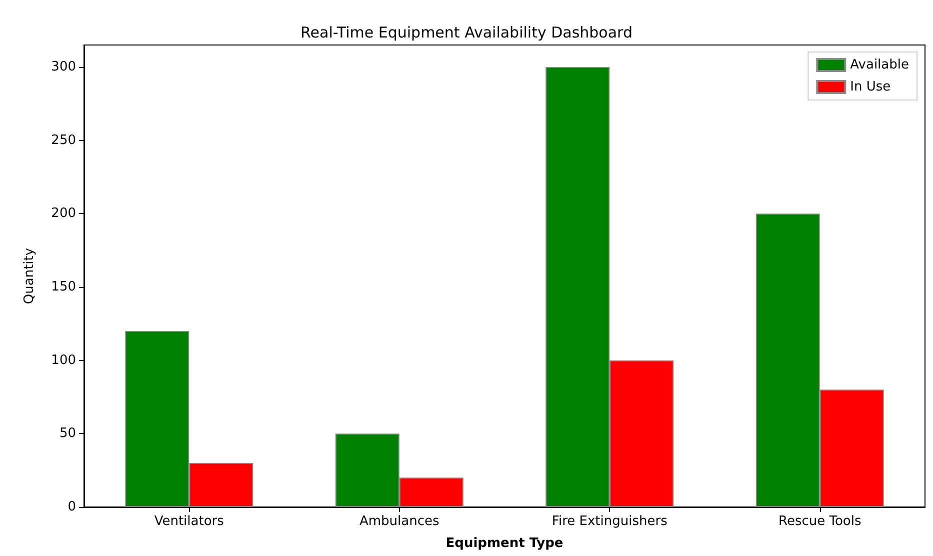  I want to click on x-tick-label: Fire Extinguishers, so click(610, 521).